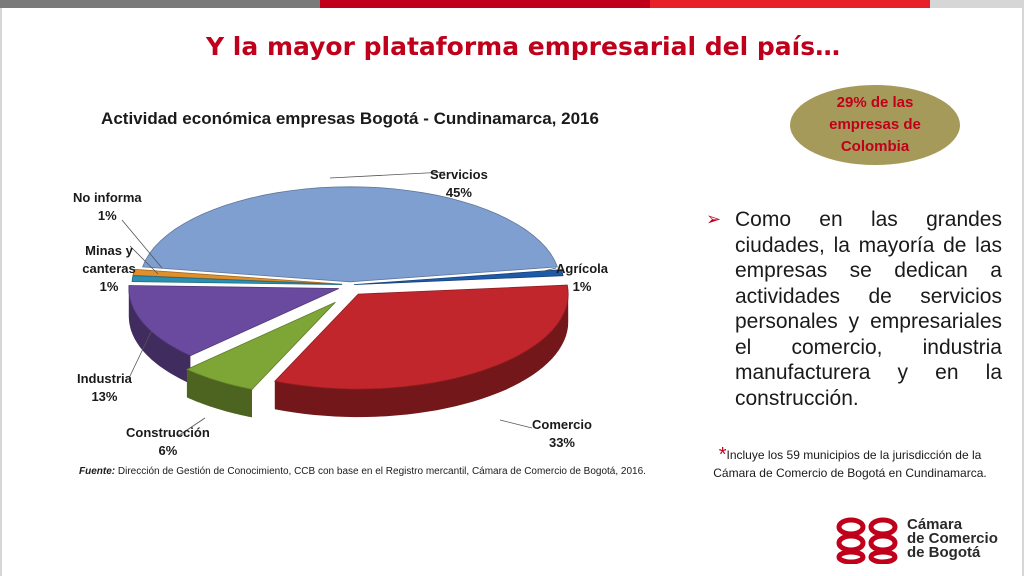 Image resolution: width=1024 pixels, height=576 pixels. I want to click on slice-servicios-top, so click(350, 234).